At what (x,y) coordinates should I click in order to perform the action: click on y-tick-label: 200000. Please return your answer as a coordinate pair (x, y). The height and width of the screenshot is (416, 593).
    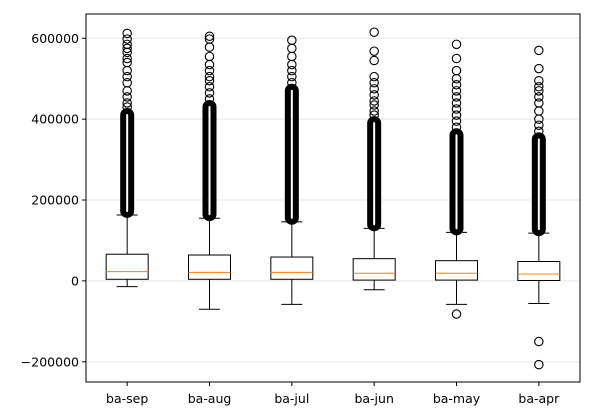
    Looking at the image, I should click on (55, 200).